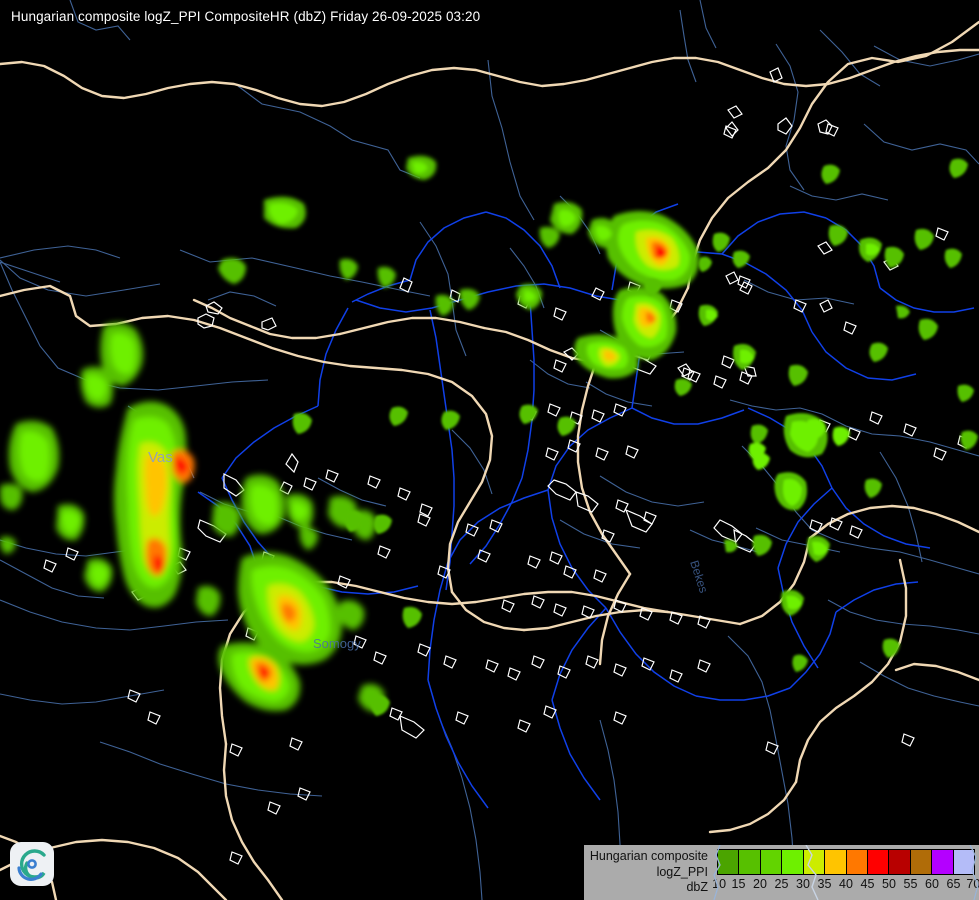 Image resolution: width=979 pixels, height=900 pixels. Describe the element at coordinates (910, 884) in the screenshot. I see `colorbar-tick-55: 55` at that location.